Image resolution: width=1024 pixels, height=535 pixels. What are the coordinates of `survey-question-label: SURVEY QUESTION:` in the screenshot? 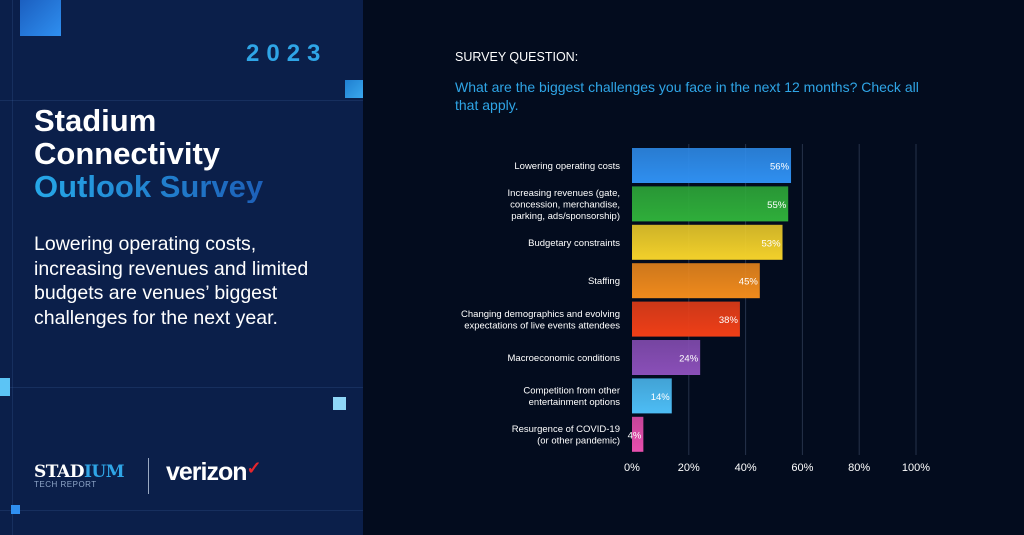 It's located at (517, 57).